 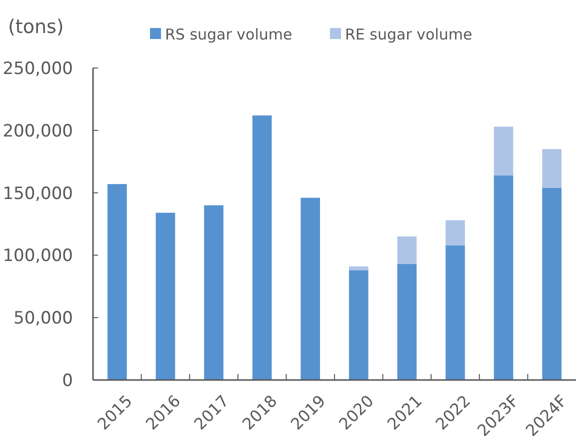 What do you see at coordinates (67, 380) in the screenshot?
I see `y-tick-label: 0` at bounding box center [67, 380].